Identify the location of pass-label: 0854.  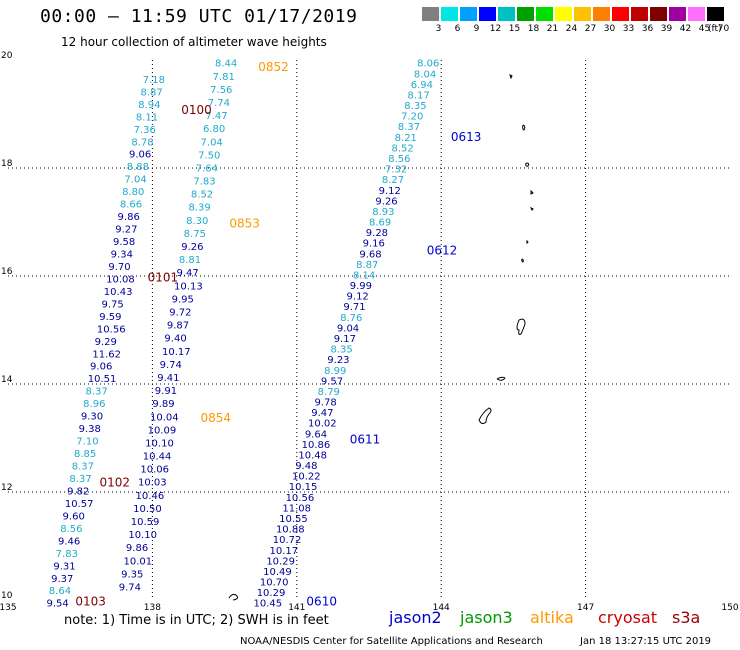
(216, 418).